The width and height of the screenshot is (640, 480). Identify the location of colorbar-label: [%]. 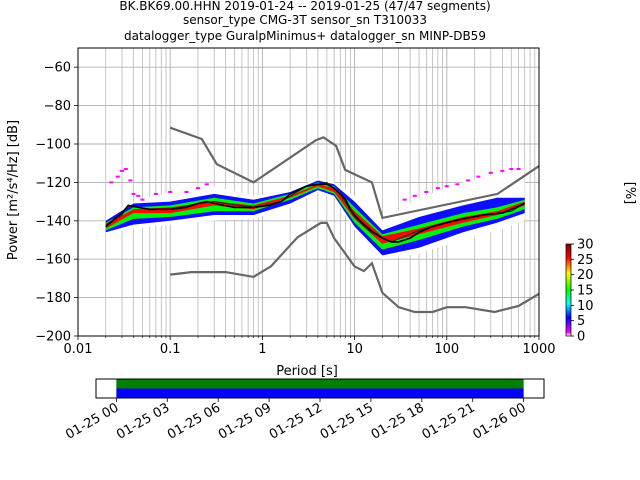
(629, 193).